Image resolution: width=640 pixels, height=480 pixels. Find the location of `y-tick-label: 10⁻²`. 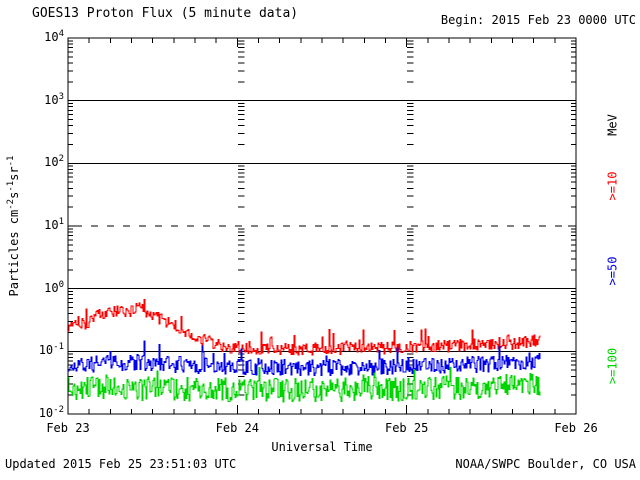

y-tick-label: 10⁻² is located at coordinates (51, 413).